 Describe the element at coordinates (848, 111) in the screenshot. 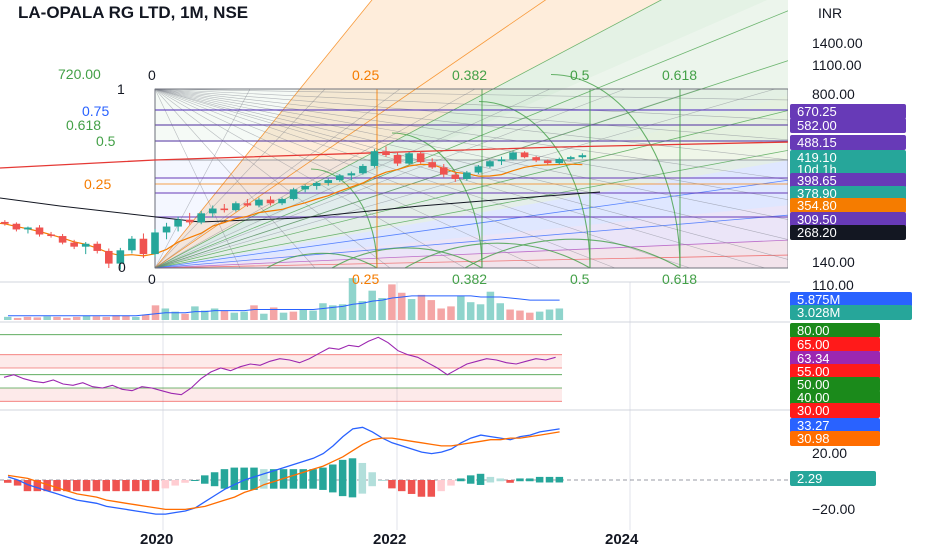

I see `price-tag: 670.25` at that location.